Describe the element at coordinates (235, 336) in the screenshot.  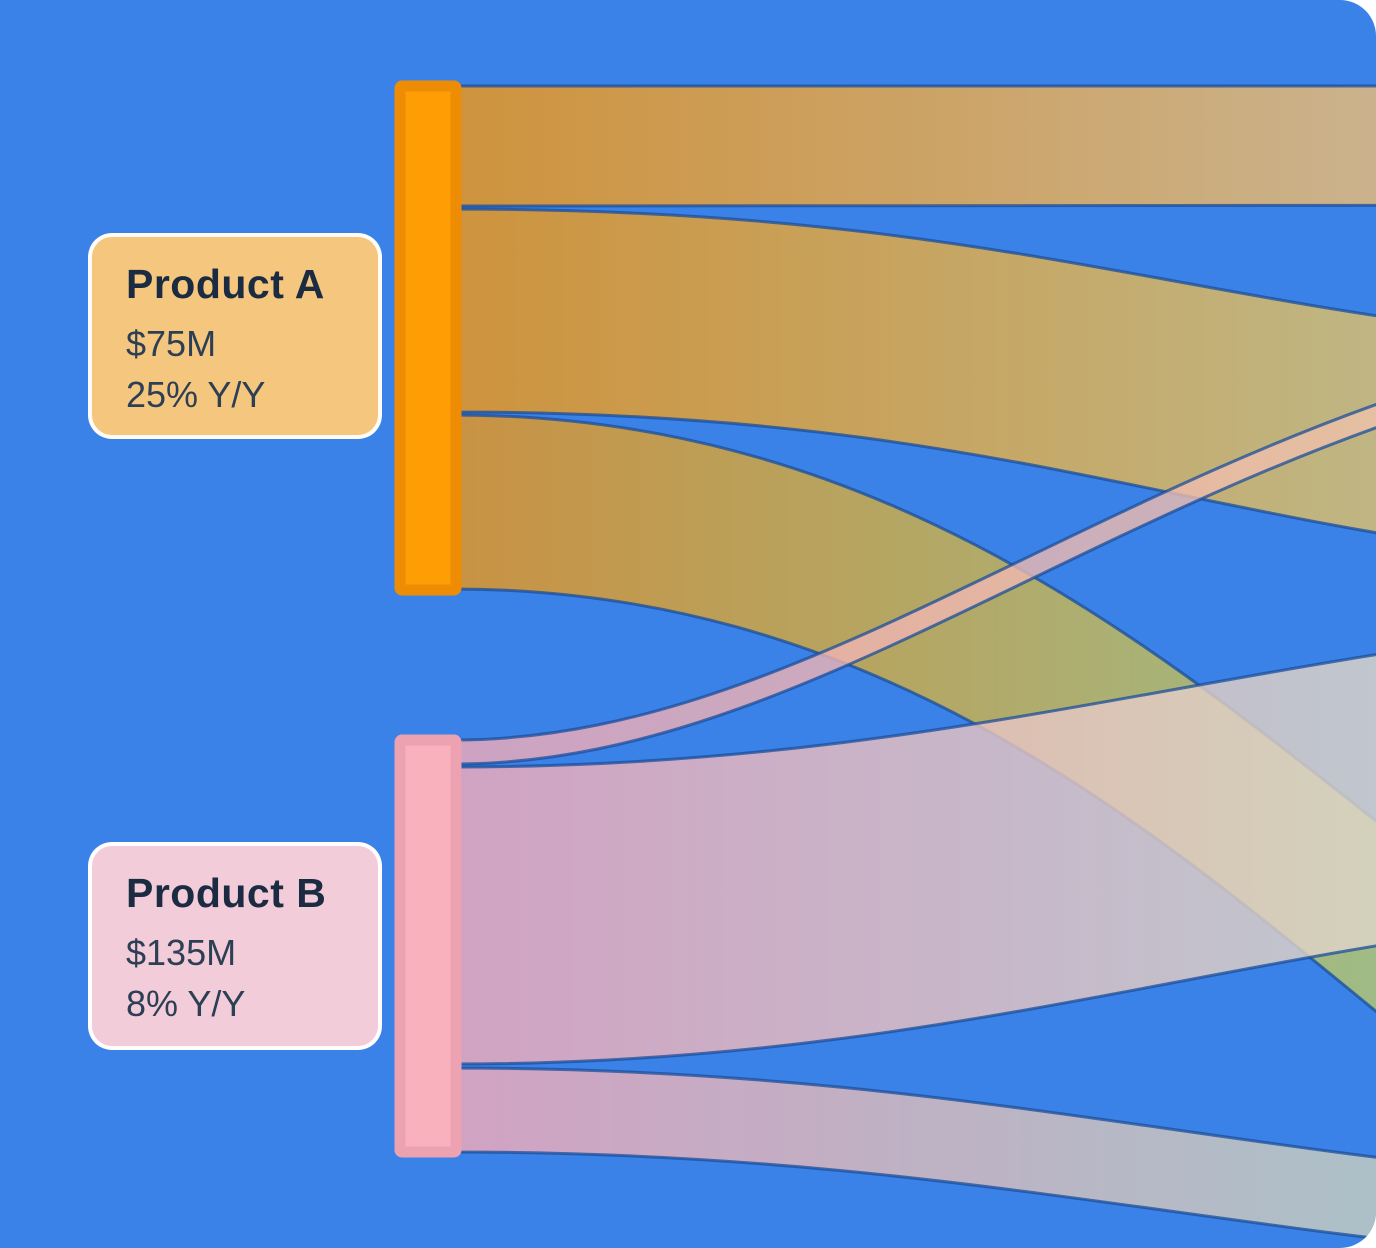
I see `node-card-product-a: Product A $75M 25% Y/Y` at that location.